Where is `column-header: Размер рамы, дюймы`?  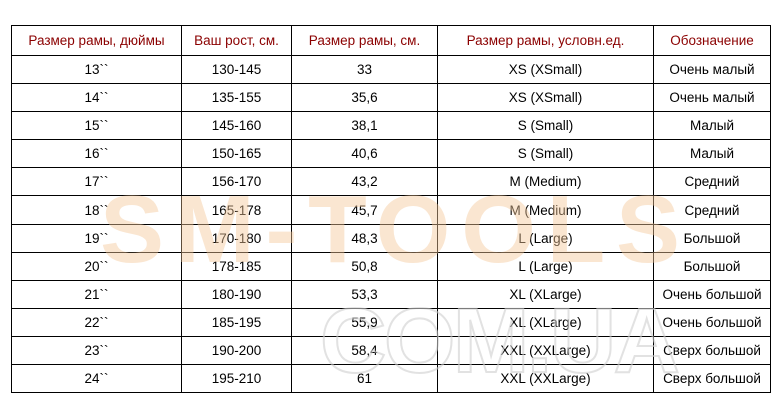
column-header: Размер рамы, дюймы is located at coordinates (96, 40).